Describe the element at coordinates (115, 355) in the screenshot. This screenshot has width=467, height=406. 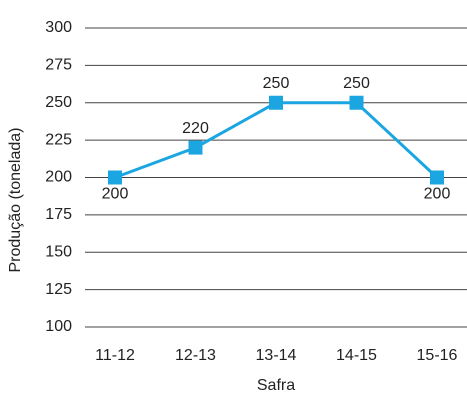
I see `x-tick-label: 11-12` at that location.